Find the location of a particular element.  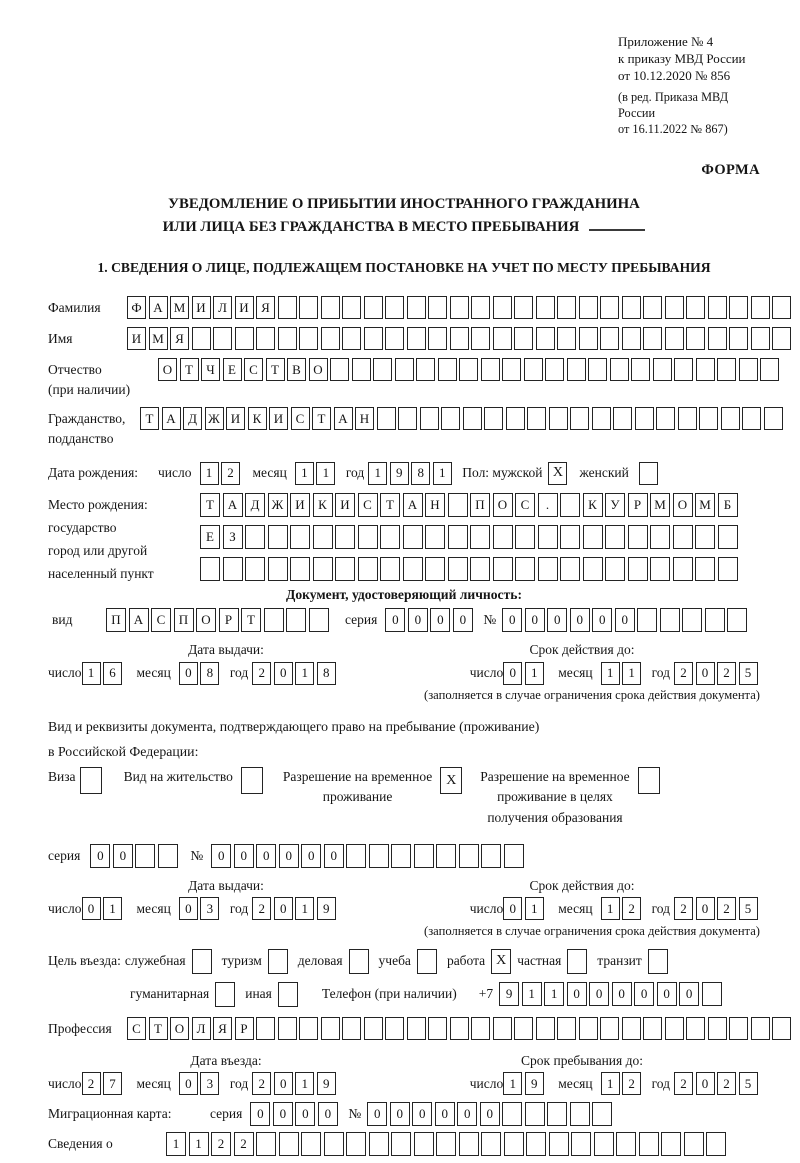

form-cell: Д is located at coordinates (255, 505).